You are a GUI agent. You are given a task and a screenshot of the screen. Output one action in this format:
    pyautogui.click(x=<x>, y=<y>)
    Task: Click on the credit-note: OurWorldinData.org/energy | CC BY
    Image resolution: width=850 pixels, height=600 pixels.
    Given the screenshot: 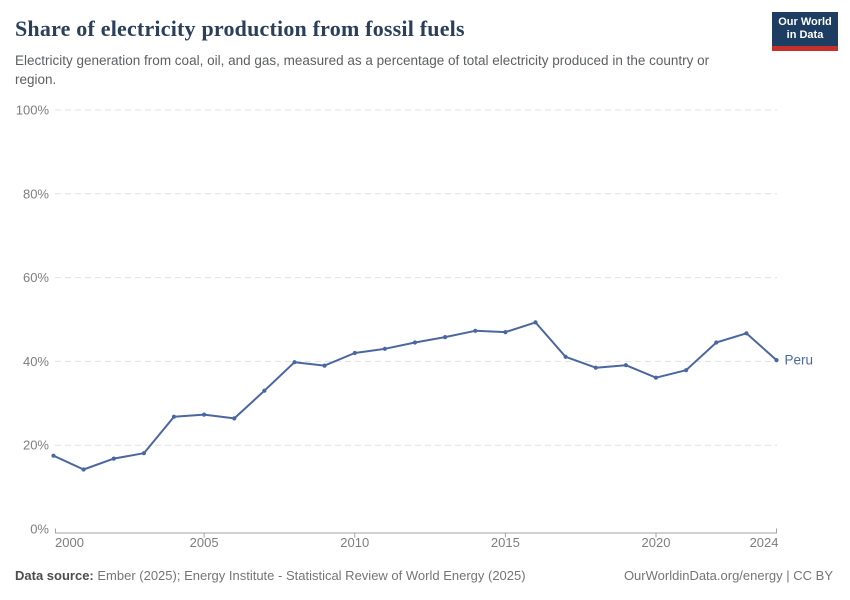 What is the action you would take?
    pyautogui.click(x=728, y=575)
    